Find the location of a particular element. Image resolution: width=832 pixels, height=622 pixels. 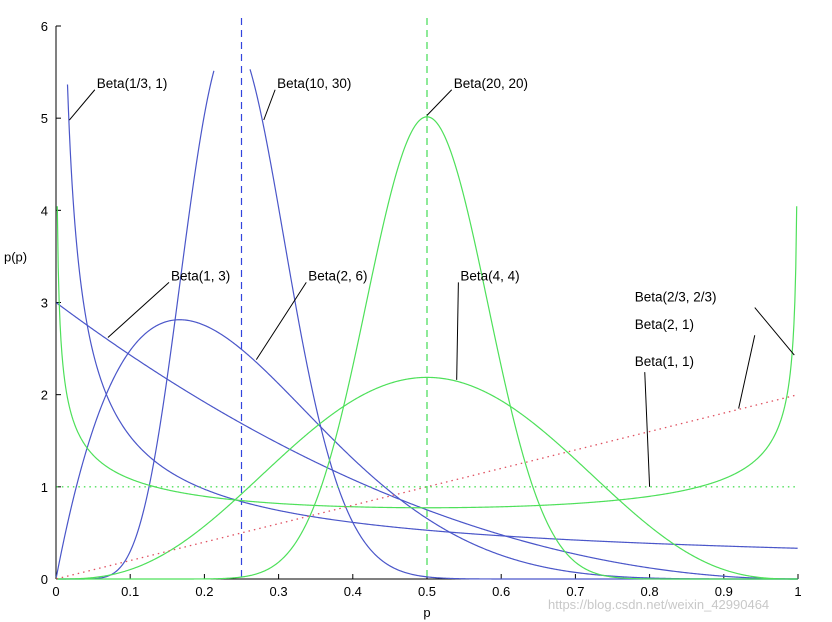

annotation-label: Beta(2/3, 2/3) is located at coordinates (676, 297).